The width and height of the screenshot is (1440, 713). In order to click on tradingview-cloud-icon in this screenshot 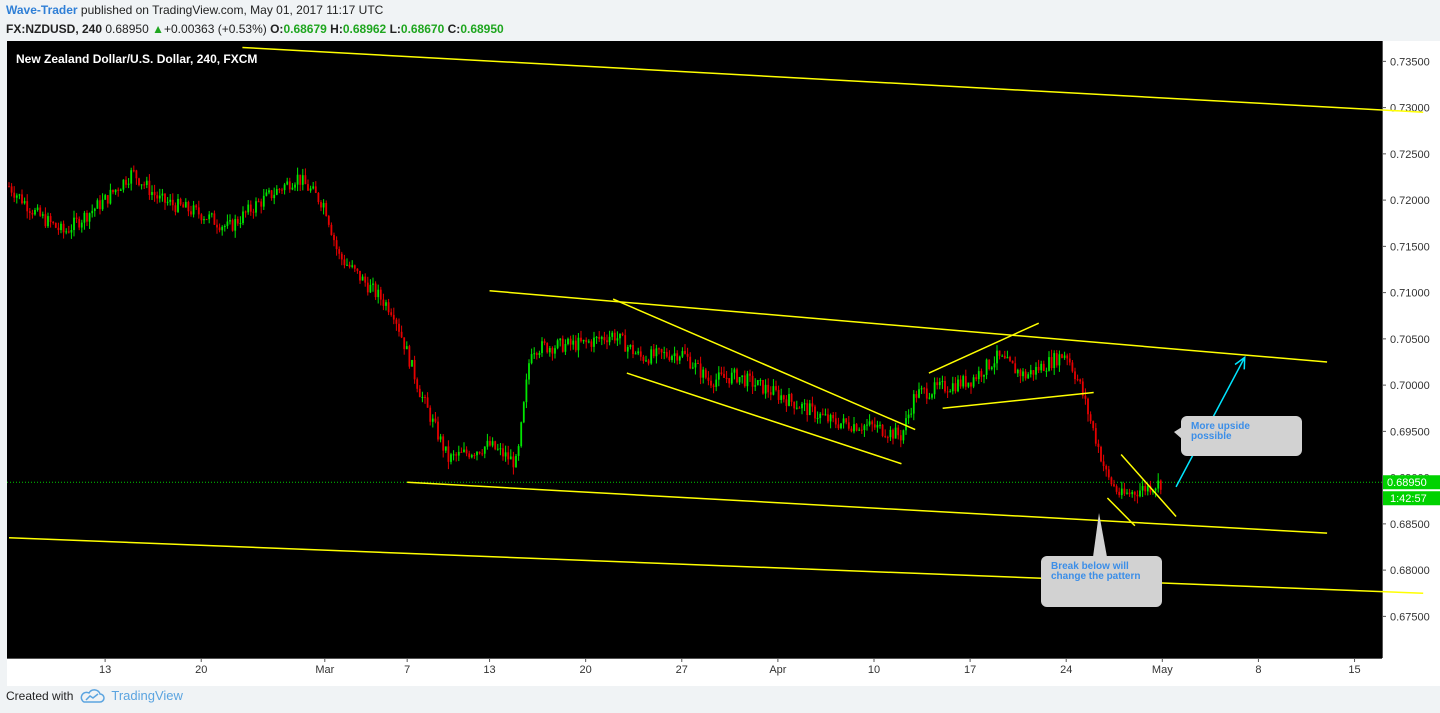, I will do `click(93, 695)`.